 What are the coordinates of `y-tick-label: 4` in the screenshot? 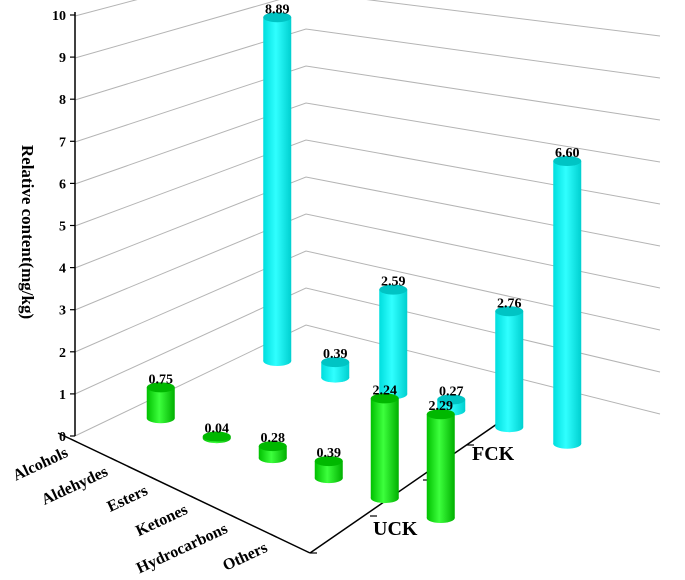 It's located at (62, 269).